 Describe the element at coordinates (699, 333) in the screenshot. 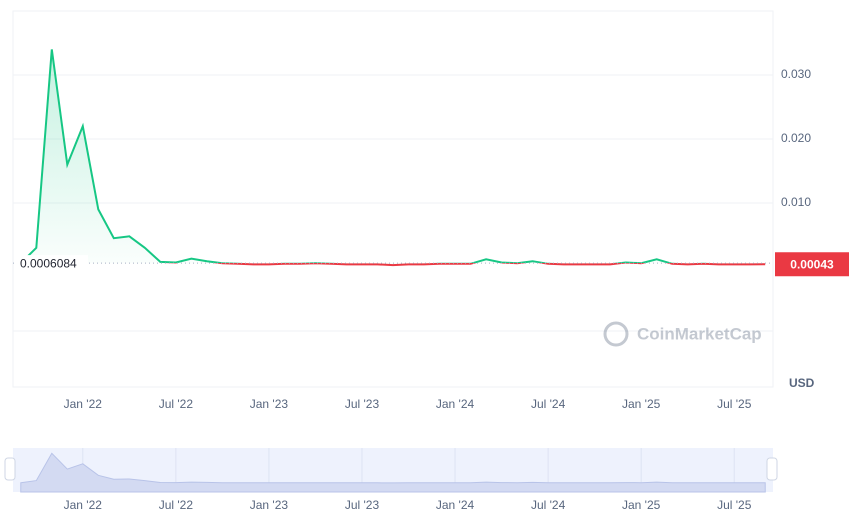

I see `watermark-text: CoinMarketCap` at that location.